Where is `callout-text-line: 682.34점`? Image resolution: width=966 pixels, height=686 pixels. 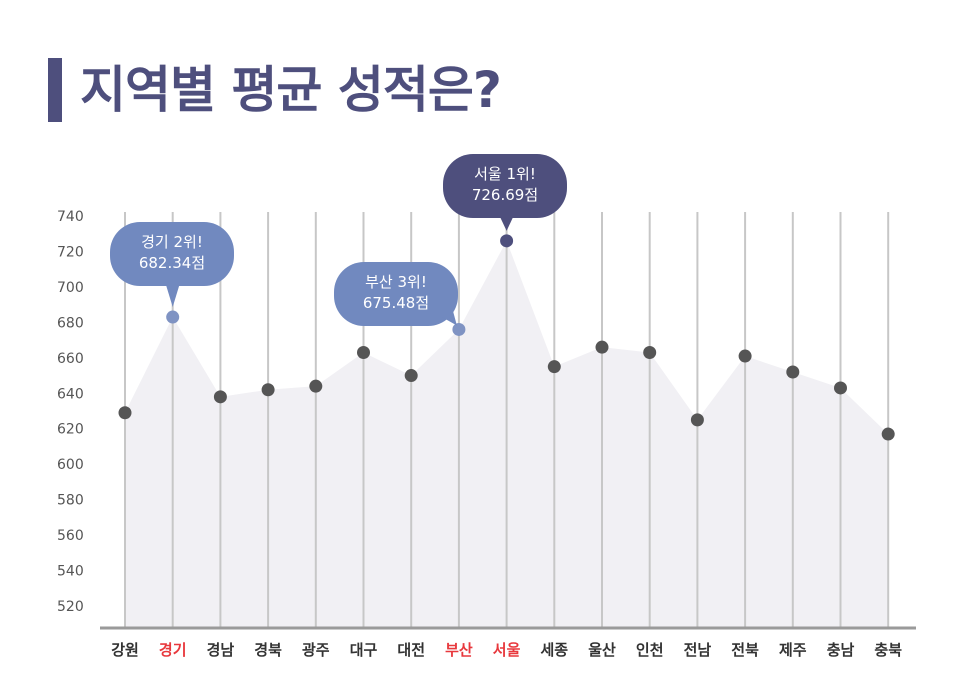
callout-text-line: 682.34점 is located at coordinates (172, 263).